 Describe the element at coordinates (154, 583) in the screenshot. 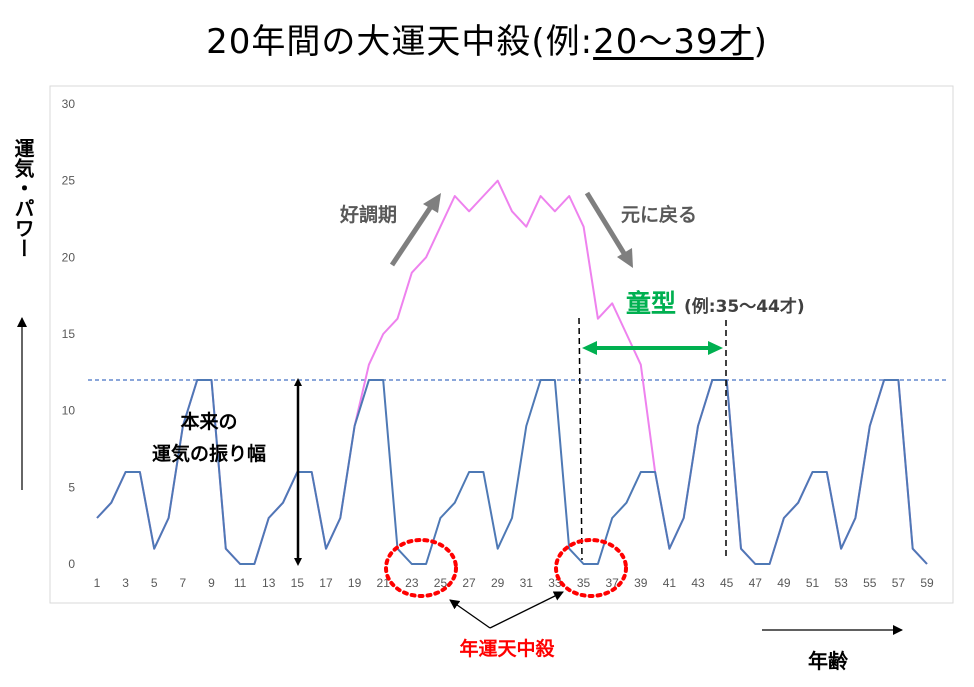

I see `x-tick-label: 5` at that location.